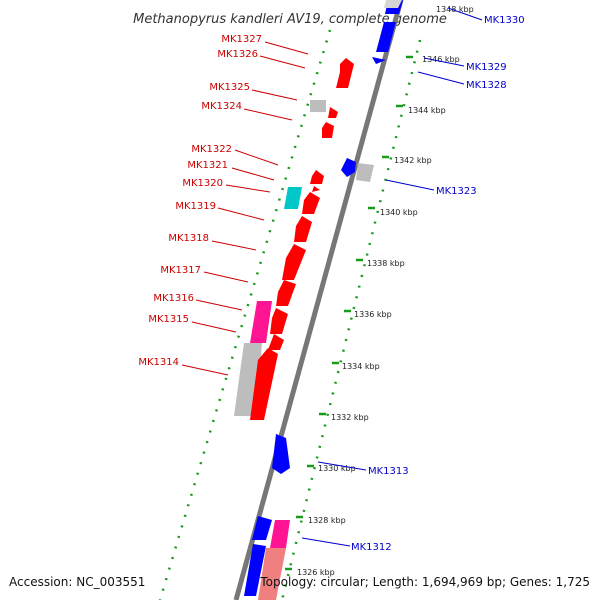 This screenshot has width=600, height=600. I want to click on gene-label: MK1319, so click(195, 206).